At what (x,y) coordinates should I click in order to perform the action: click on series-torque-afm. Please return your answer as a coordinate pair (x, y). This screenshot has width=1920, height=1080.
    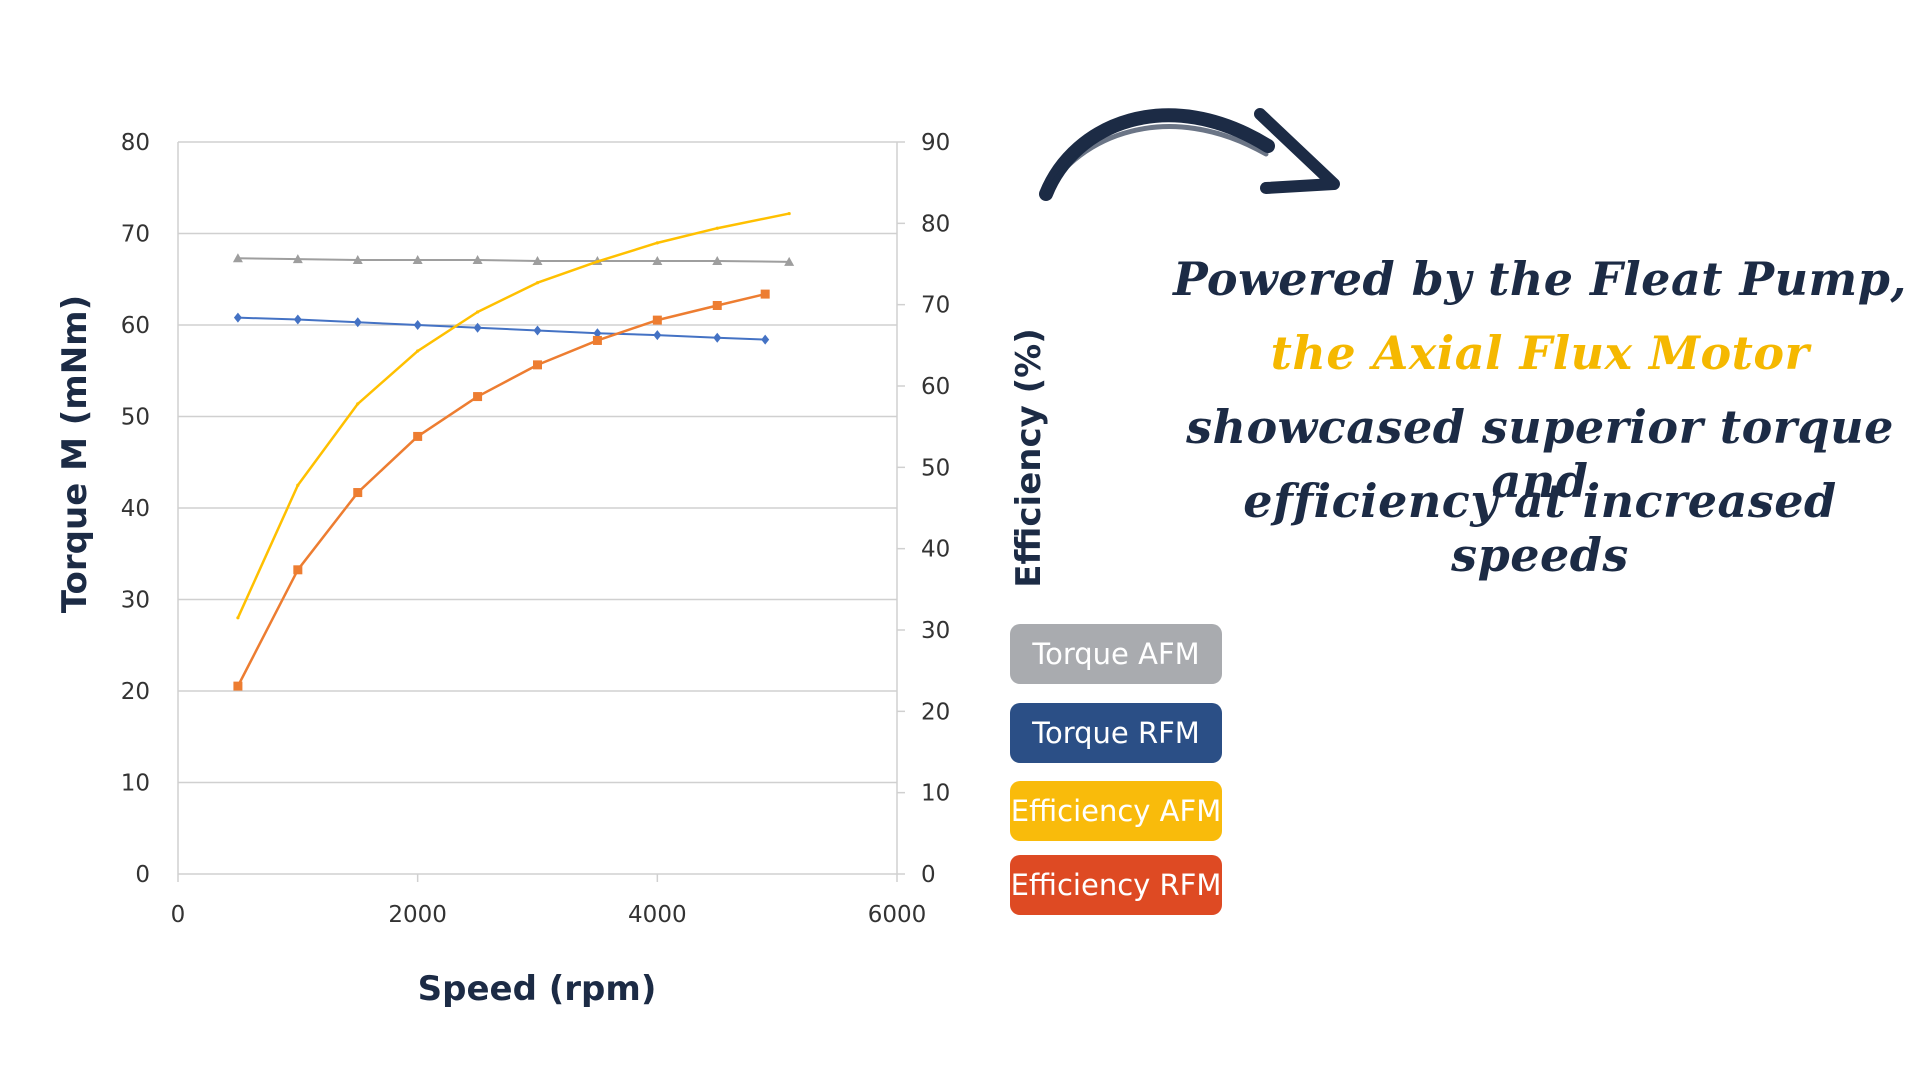
    Looking at the image, I should click on (513, 259).